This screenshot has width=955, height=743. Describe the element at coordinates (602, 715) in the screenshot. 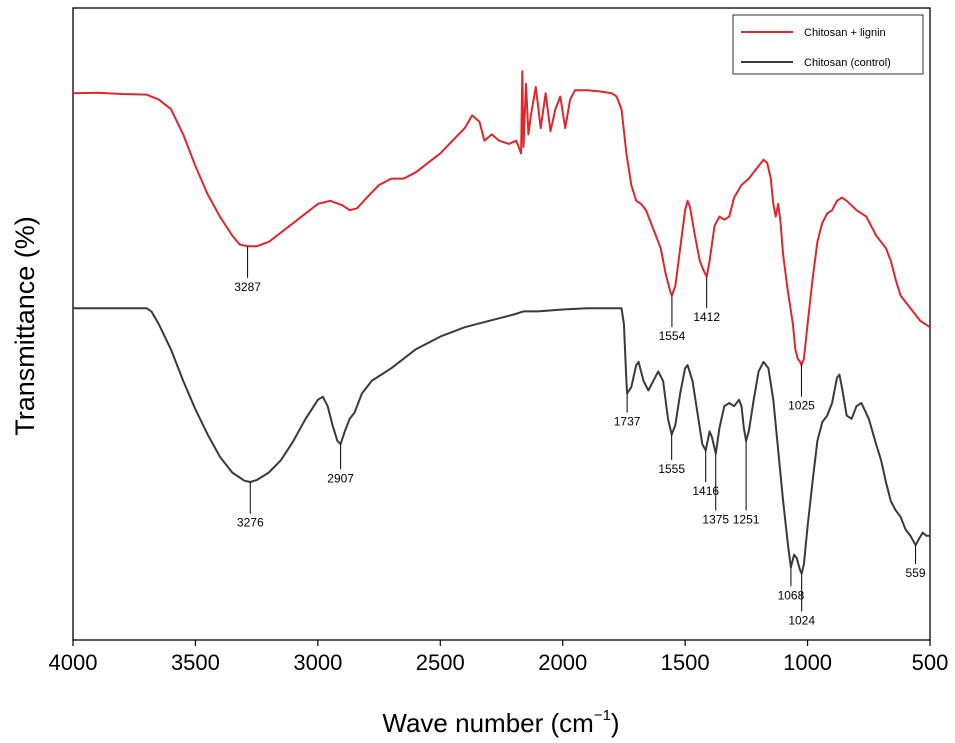

I see `x-axis-label-sup: −1` at that location.